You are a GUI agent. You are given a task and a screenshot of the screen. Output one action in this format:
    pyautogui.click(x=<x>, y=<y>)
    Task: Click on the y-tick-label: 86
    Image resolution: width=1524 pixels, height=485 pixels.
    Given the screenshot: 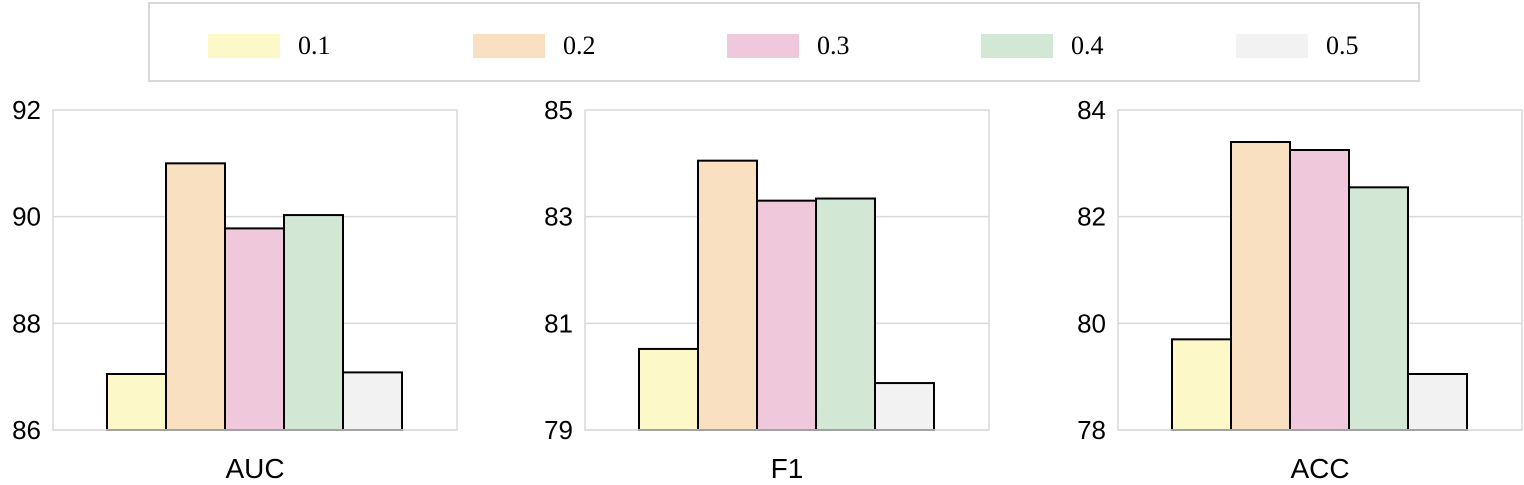 What is the action you would take?
    pyautogui.click(x=26, y=430)
    